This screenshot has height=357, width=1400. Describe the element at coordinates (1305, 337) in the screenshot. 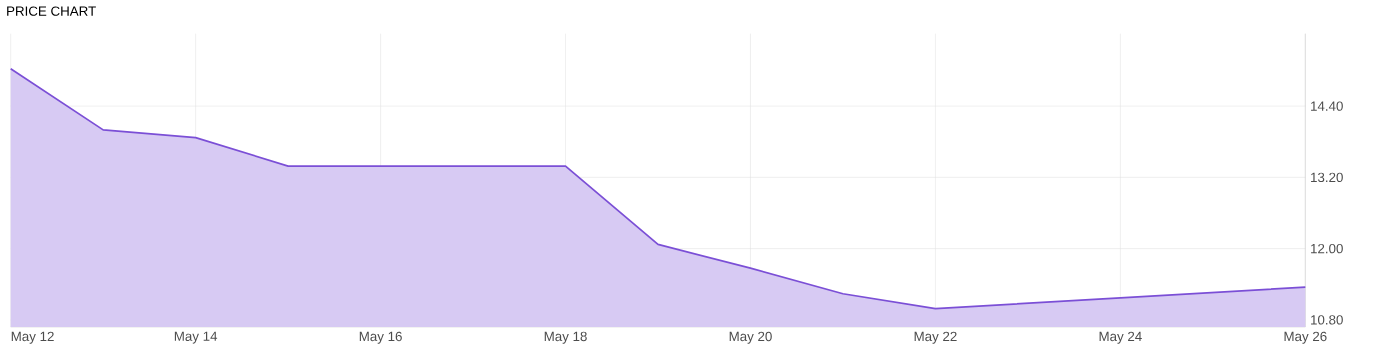

I see `x-tick-label: May 26` at that location.